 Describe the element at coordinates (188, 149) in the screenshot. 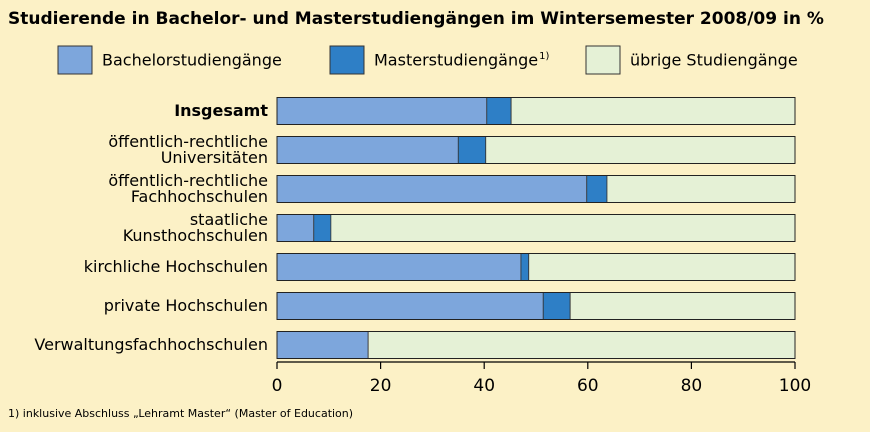

I see `category-label: öffentlich-rechtliche Universitäten` at that location.